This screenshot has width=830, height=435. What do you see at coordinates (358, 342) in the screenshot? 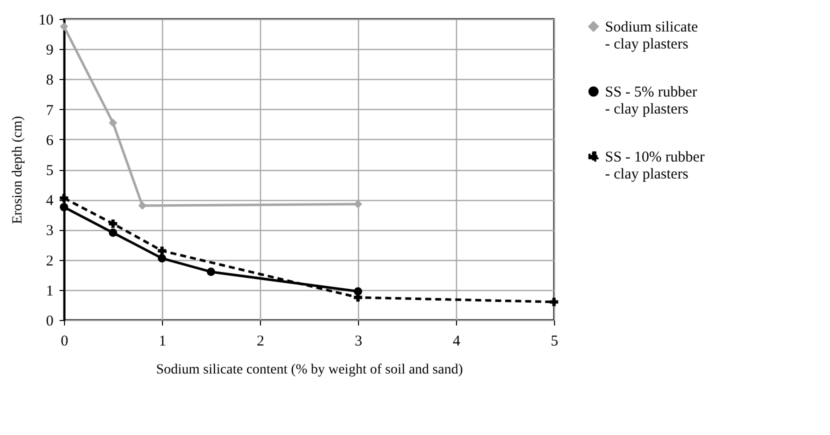
I see `x-tick-label: 3` at bounding box center [358, 342].